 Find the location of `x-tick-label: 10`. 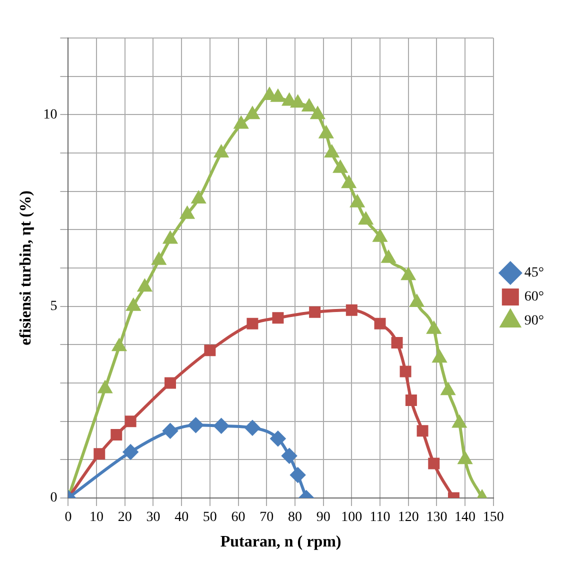

x-tick-label: 10 is located at coordinates (97, 518).